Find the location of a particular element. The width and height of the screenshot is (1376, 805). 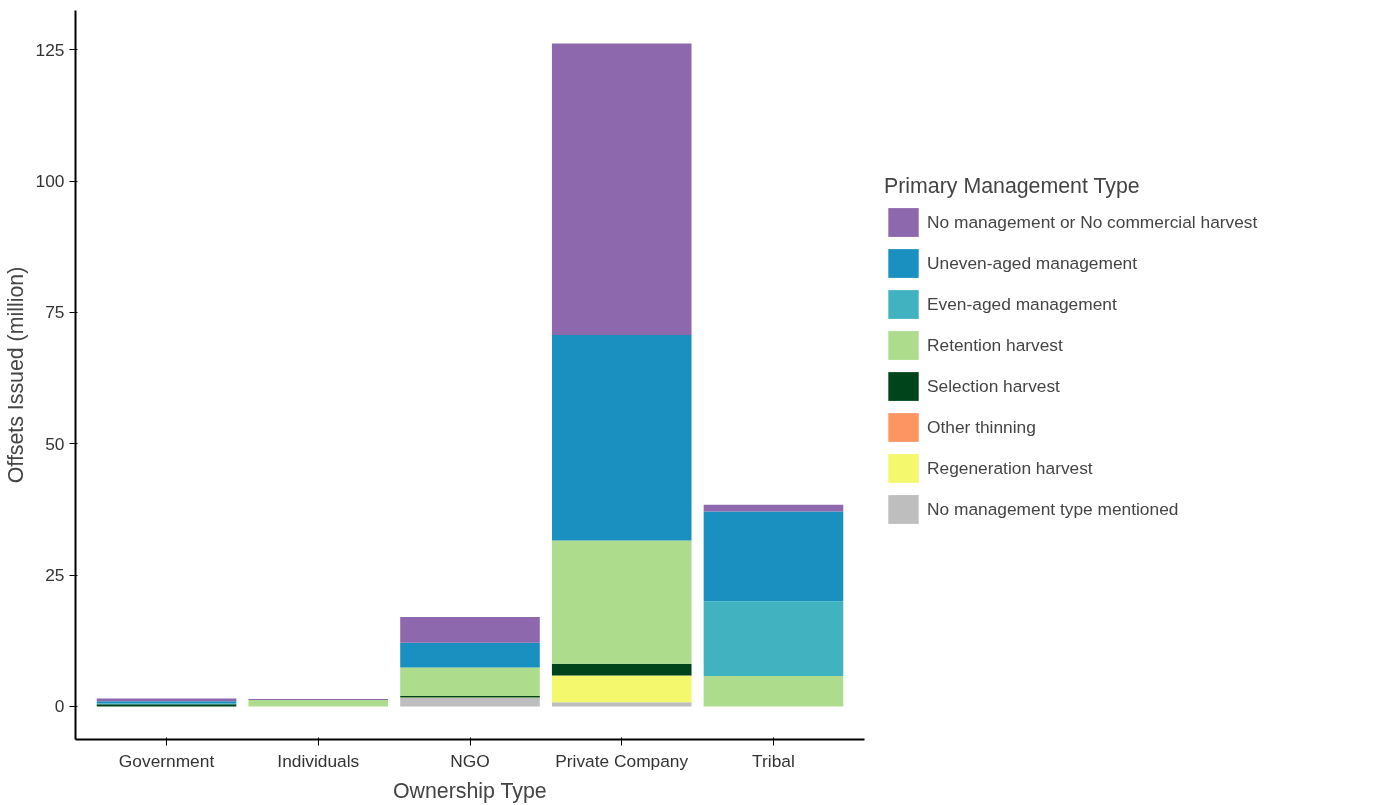

legend-label: Uneven-aged management is located at coordinates (1032, 263).